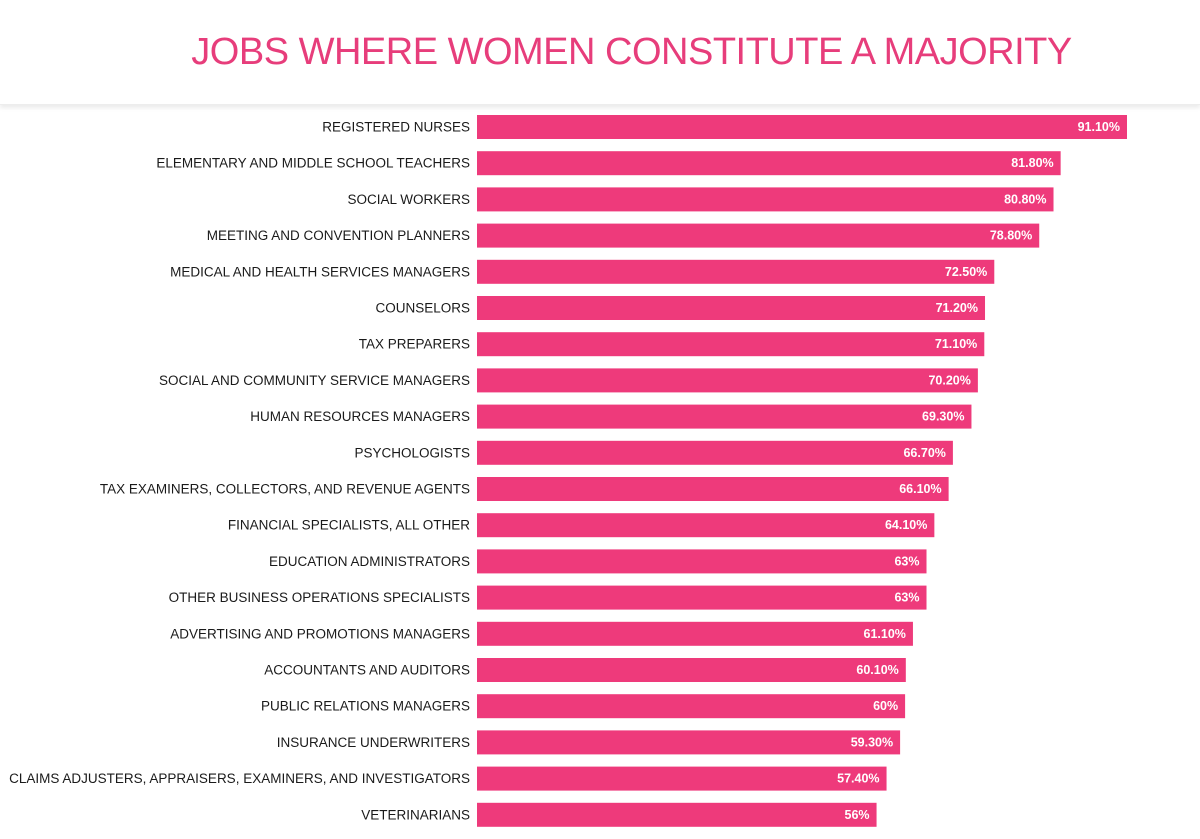 The image size is (1200, 839). What do you see at coordinates (924, 453) in the screenshot?
I see `value-label: 66.70%` at bounding box center [924, 453].